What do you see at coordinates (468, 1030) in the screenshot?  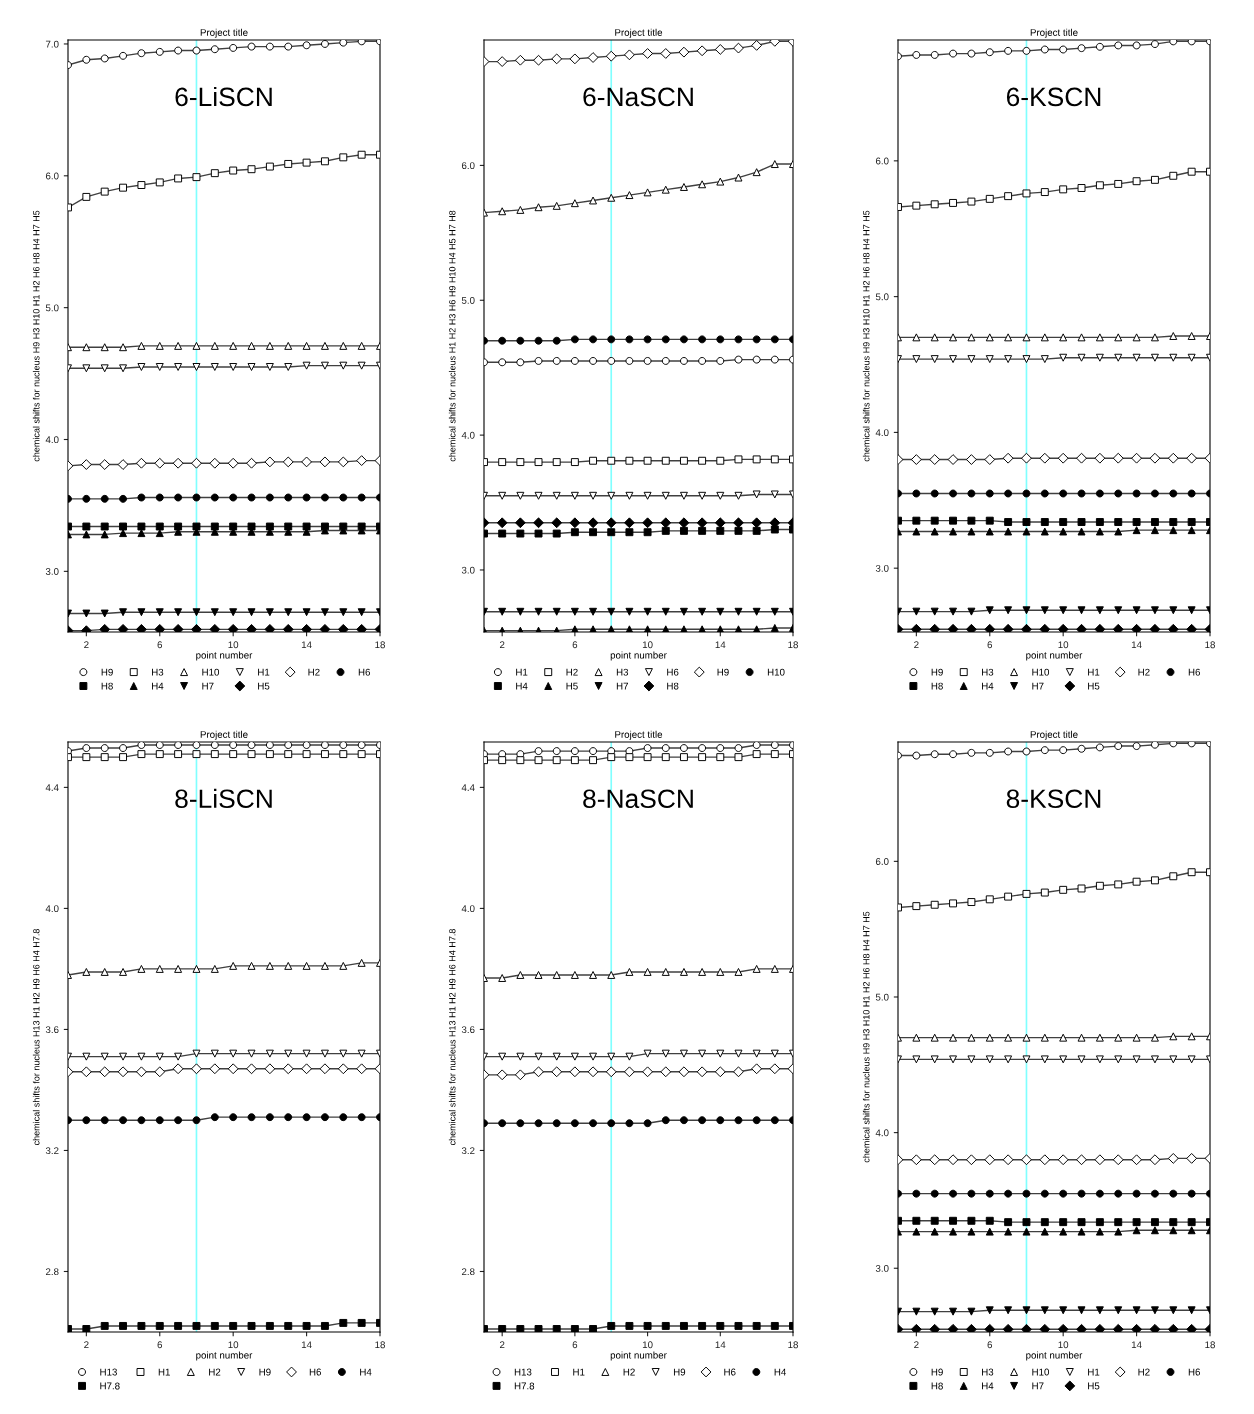 I see `y-tick-label: 3.6` at bounding box center [468, 1030].